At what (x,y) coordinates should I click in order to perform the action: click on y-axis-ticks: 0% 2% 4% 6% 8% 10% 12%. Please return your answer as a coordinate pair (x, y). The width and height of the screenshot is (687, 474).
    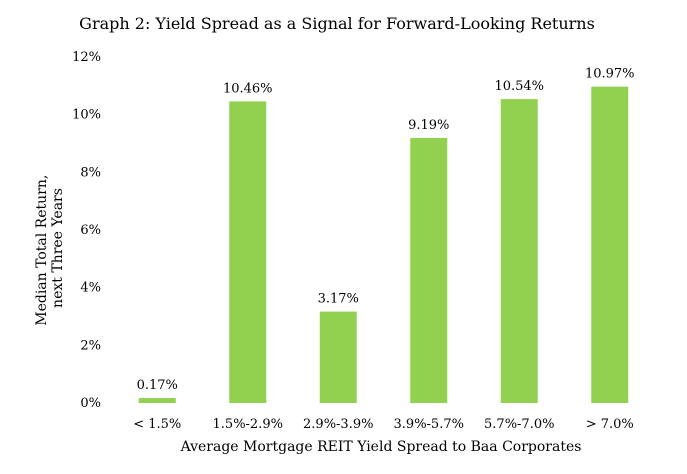
    Looking at the image, I should click on (86, 230).